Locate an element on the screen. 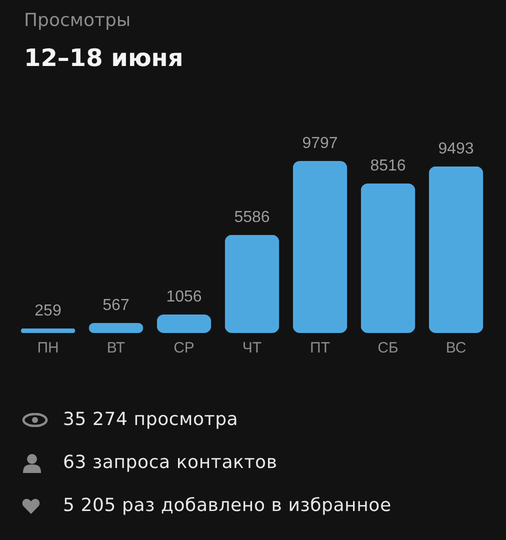  data-label: 5586 is located at coordinates (252, 217).